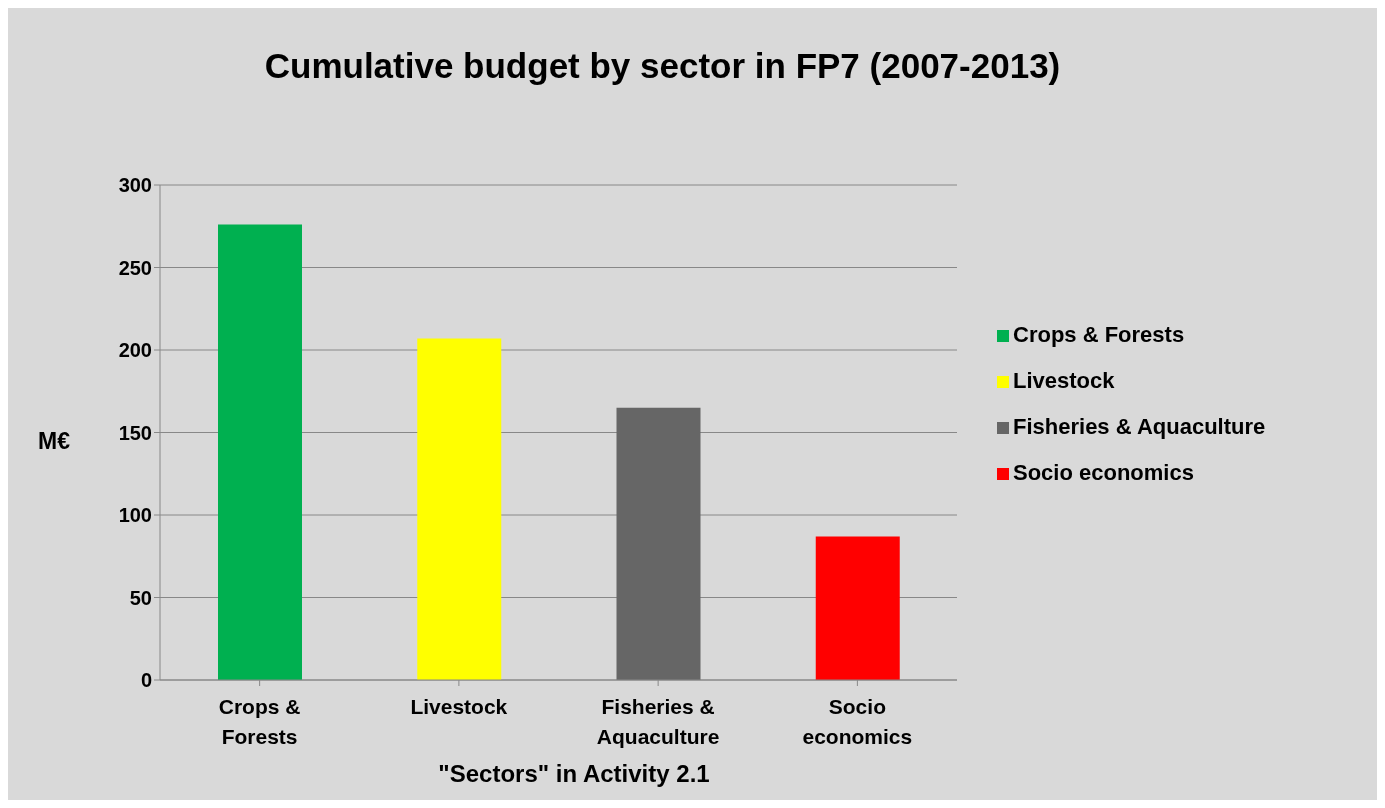 The height and width of the screenshot is (808, 1385). What do you see at coordinates (1103, 472) in the screenshot?
I see `legend-label: Socio economics` at bounding box center [1103, 472].